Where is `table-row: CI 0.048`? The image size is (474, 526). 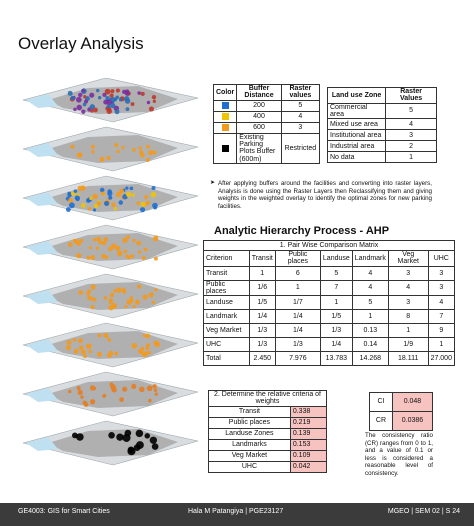 table-row: CI 0.048 is located at coordinates (401, 402).